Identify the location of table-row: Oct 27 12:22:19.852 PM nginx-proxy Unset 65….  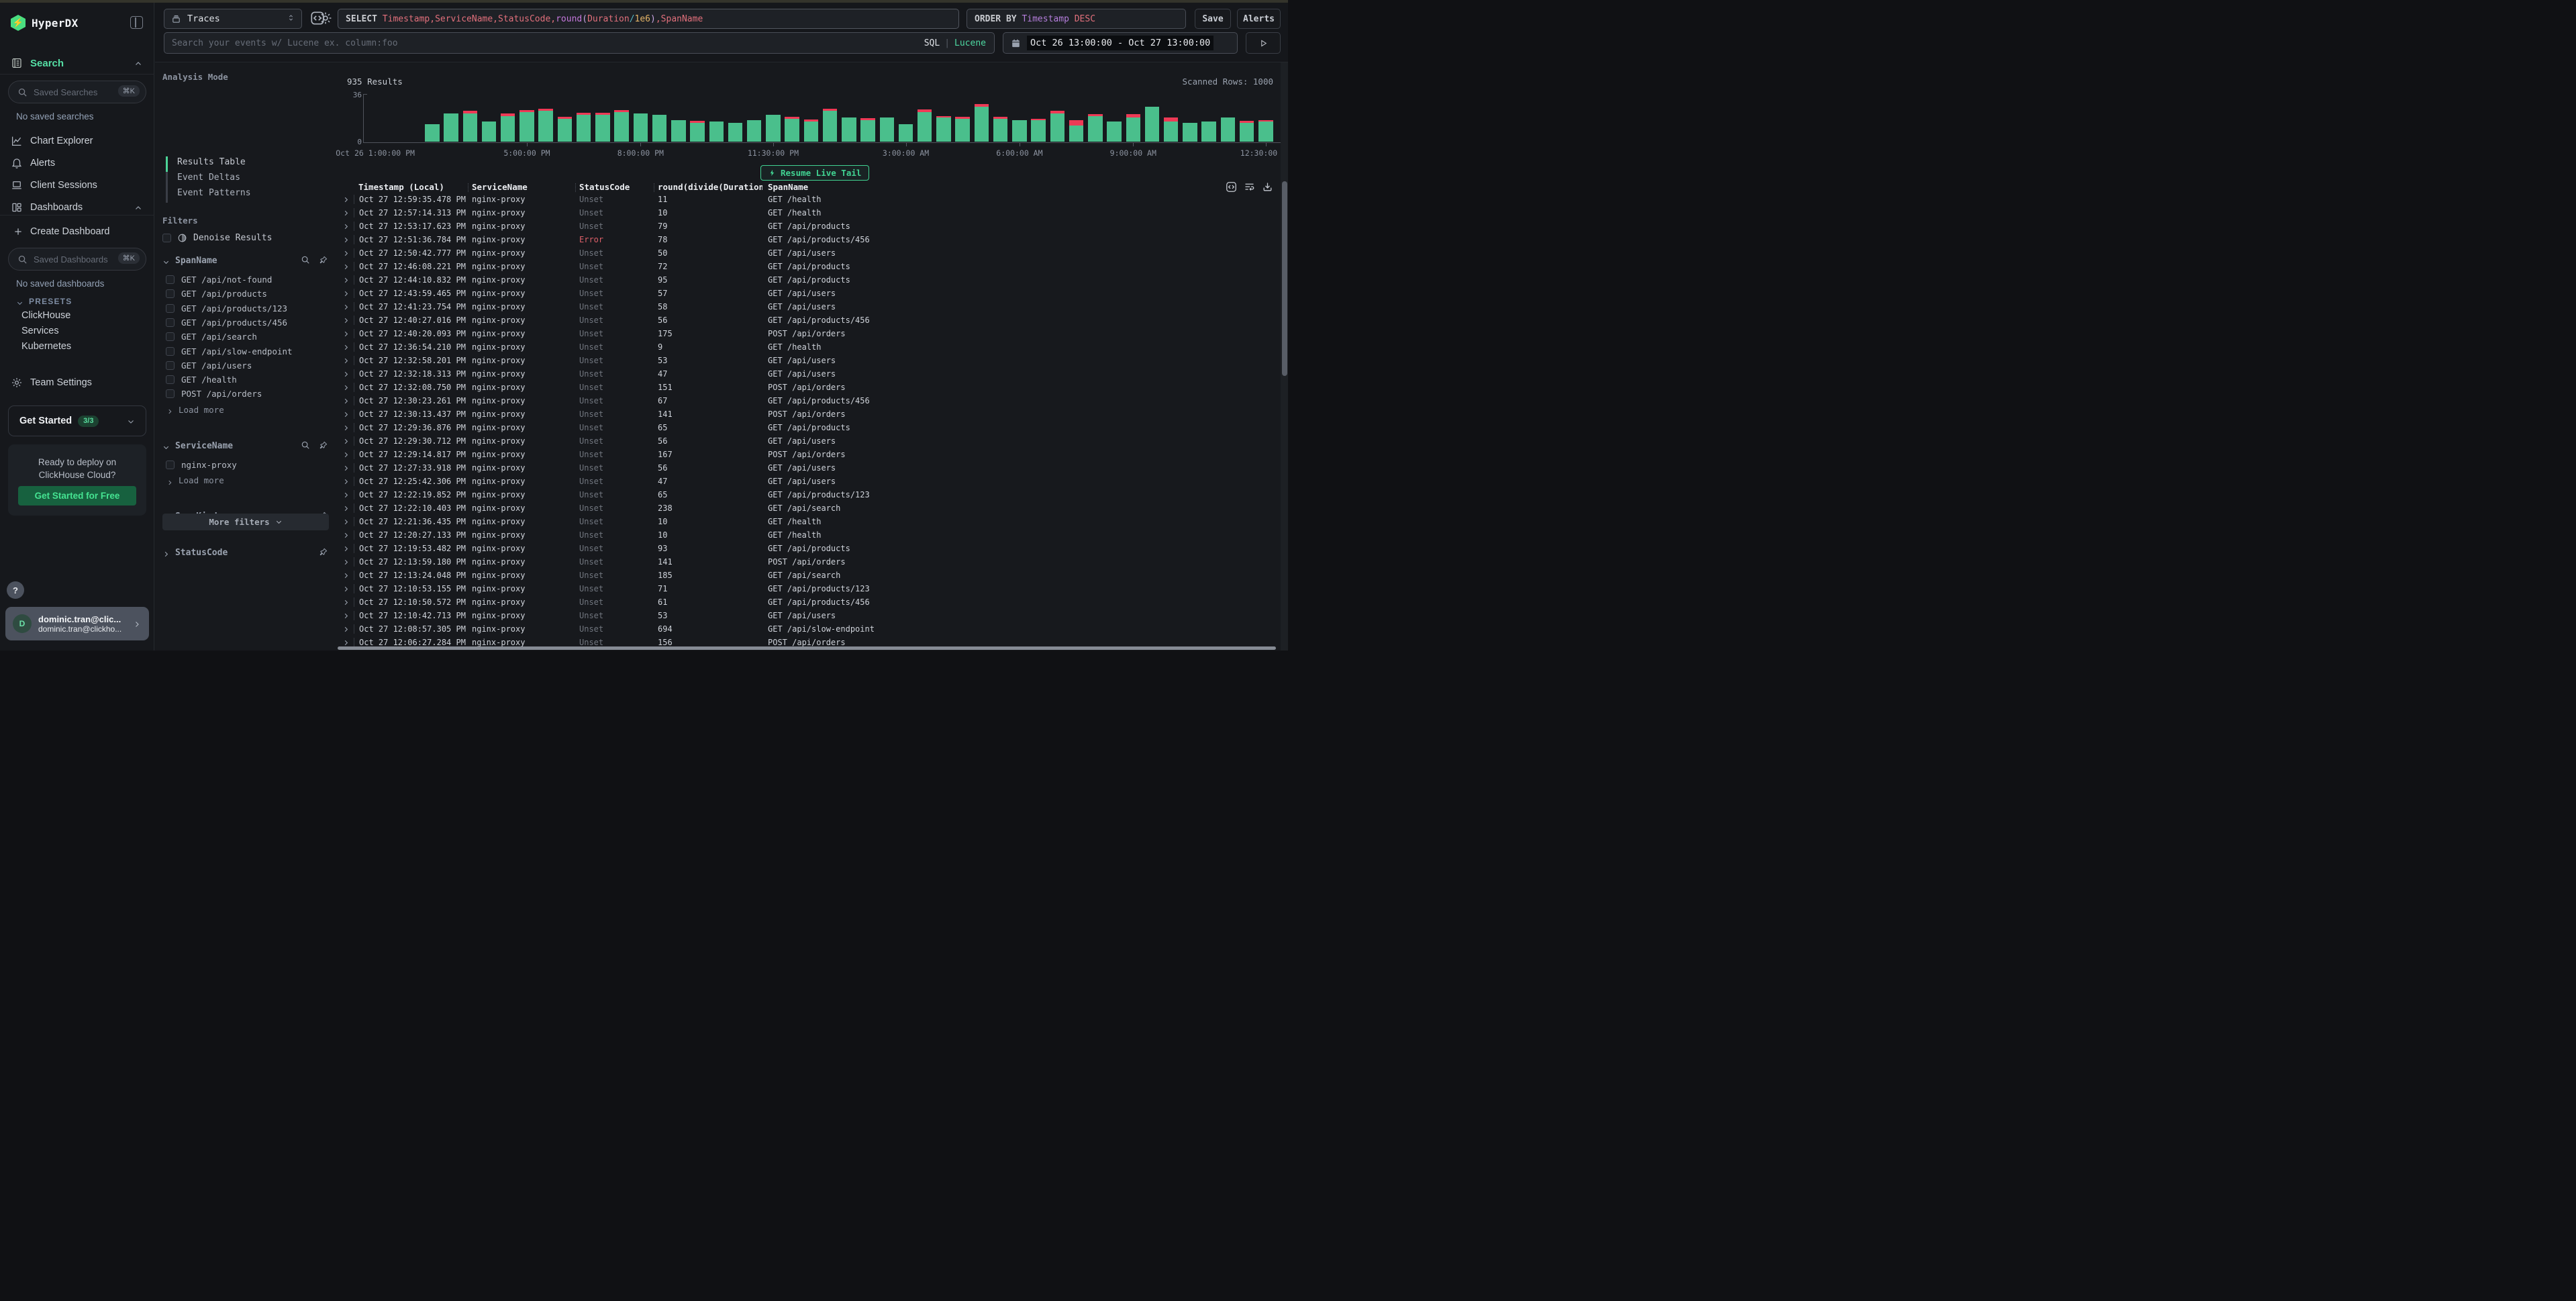
(809, 494).